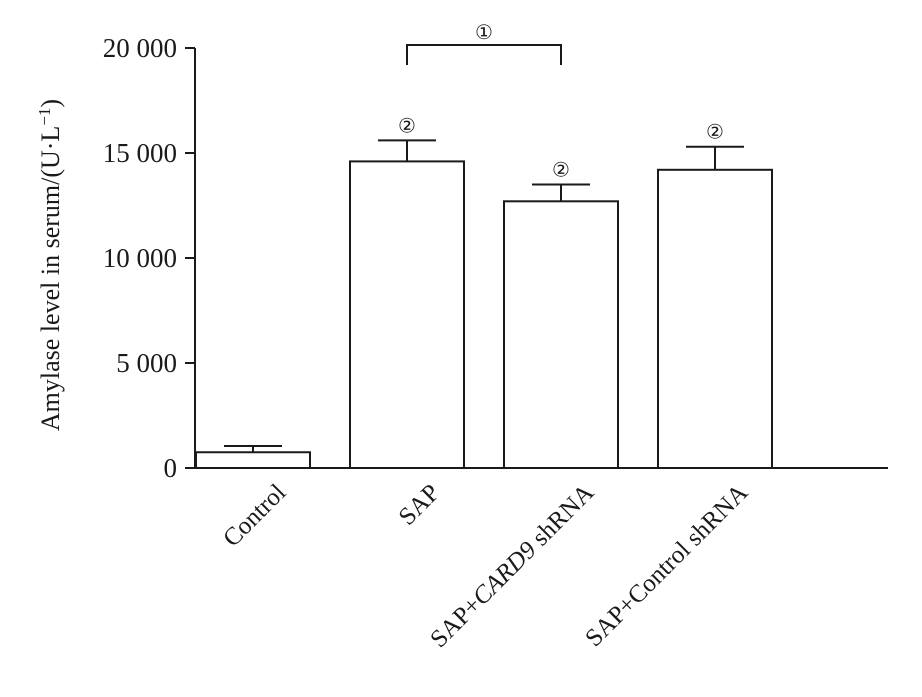 Image resolution: width=922 pixels, height=697 pixels. What do you see at coordinates (50, 103) in the screenshot?
I see `y-axis-title-close: )` at bounding box center [50, 103].